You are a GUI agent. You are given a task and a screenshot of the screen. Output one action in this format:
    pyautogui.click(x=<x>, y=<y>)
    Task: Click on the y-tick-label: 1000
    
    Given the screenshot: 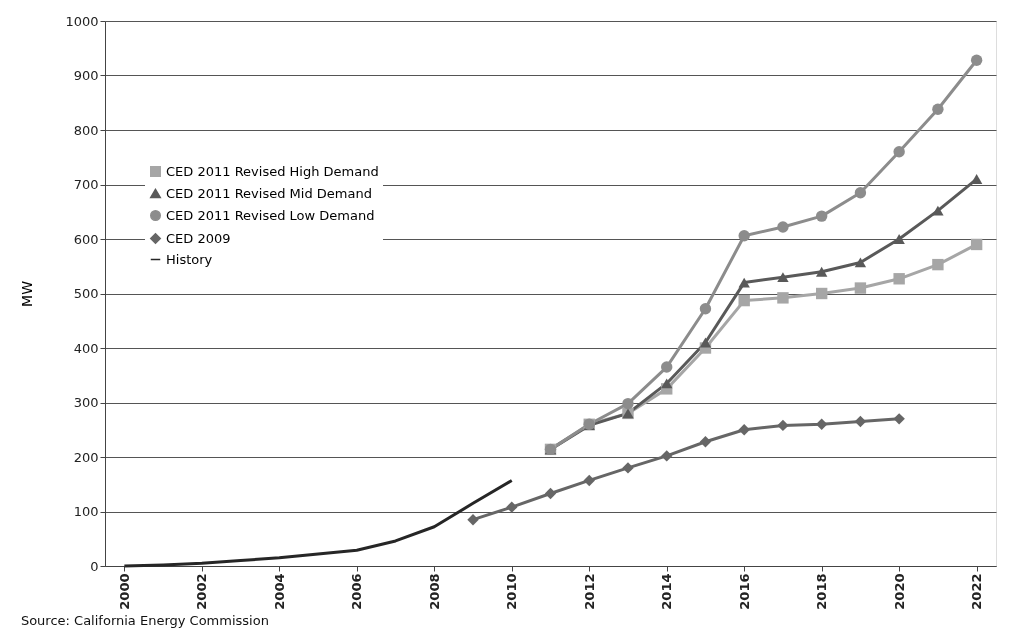 What is the action you would take?
    pyautogui.click(x=82, y=21)
    